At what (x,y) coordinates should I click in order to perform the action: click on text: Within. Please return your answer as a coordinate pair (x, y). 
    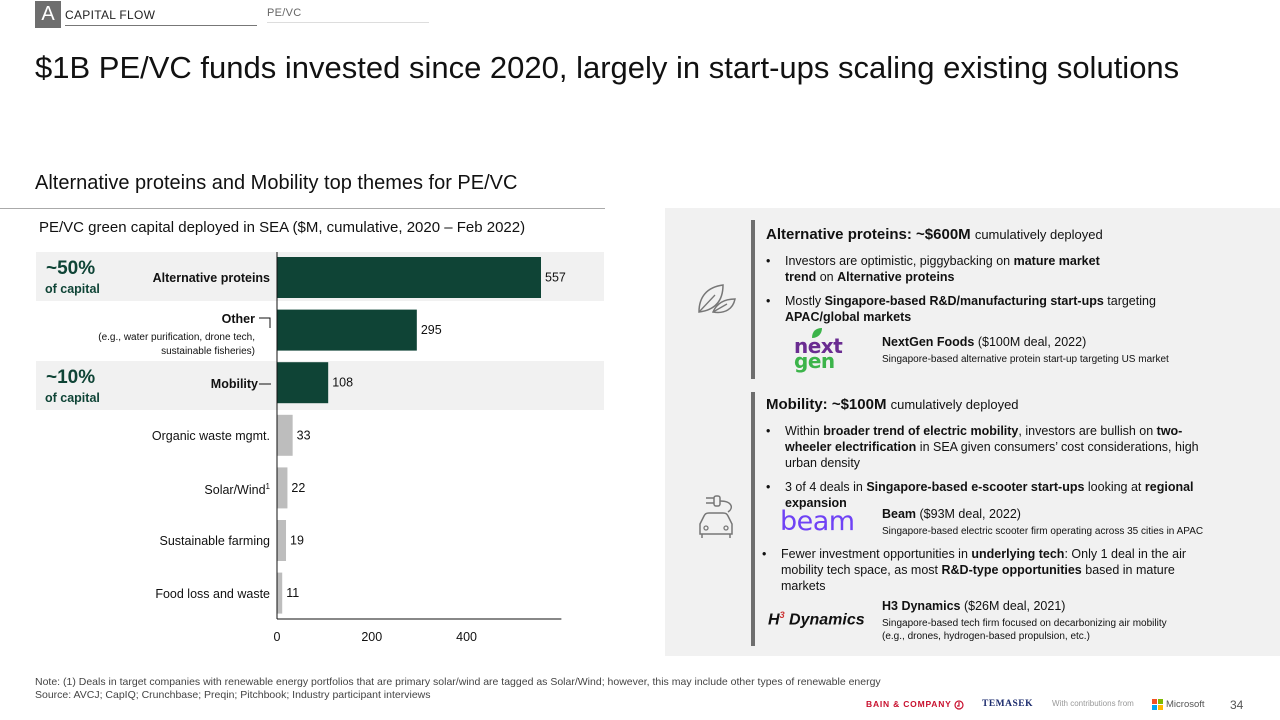
    Looking at the image, I should click on (804, 431).